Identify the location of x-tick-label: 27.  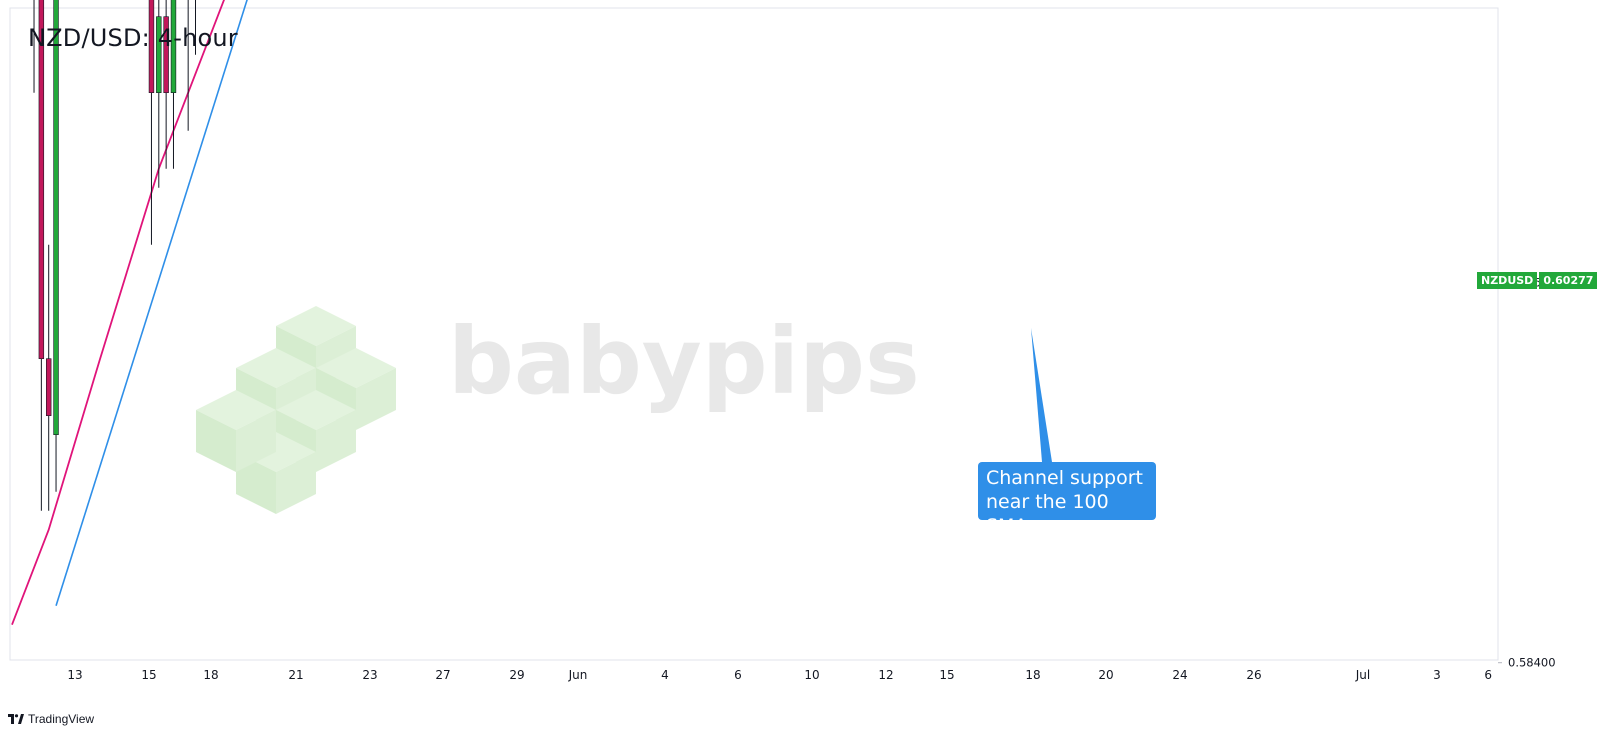
(442, 675).